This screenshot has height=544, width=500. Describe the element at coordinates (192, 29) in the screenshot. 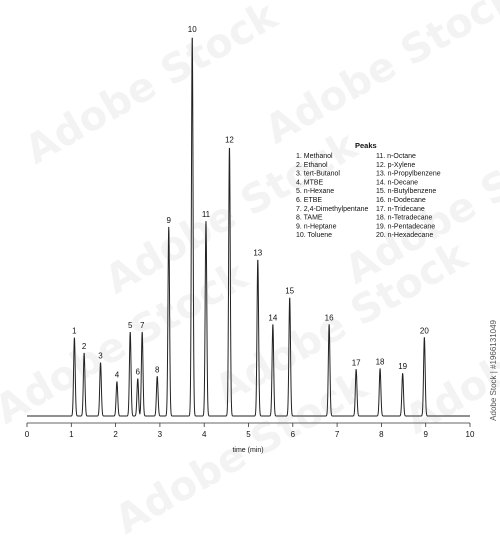

I see `peak-label-10: 10` at that location.